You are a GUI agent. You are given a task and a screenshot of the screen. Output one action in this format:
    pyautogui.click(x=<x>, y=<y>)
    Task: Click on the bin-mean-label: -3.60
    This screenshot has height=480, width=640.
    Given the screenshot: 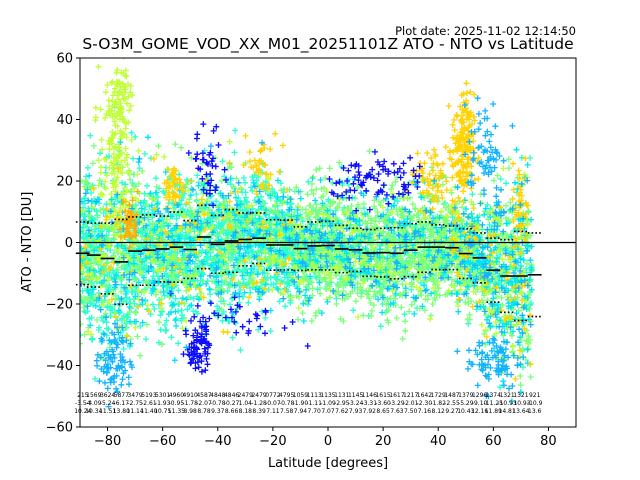 What is the action you would take?
    pyautogui.click(x=383, y=403)
    